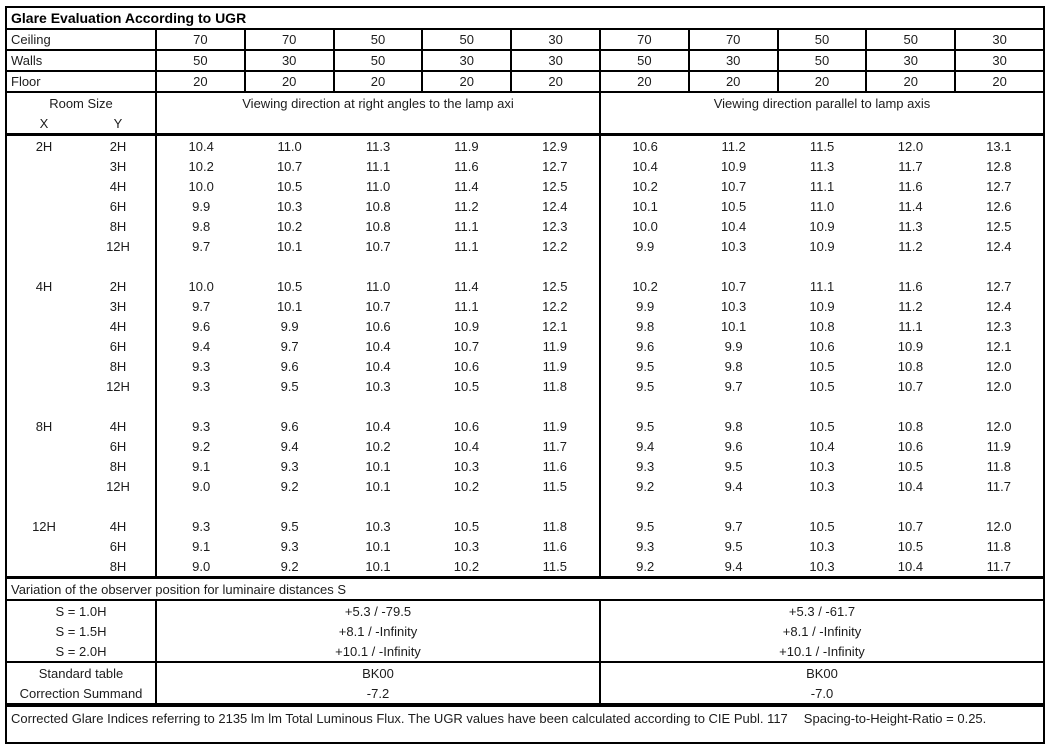  What do you see at coordinates (82, 60) in the screenshot?
I see `surface-label: Walls` at bounding box center [82, 60].